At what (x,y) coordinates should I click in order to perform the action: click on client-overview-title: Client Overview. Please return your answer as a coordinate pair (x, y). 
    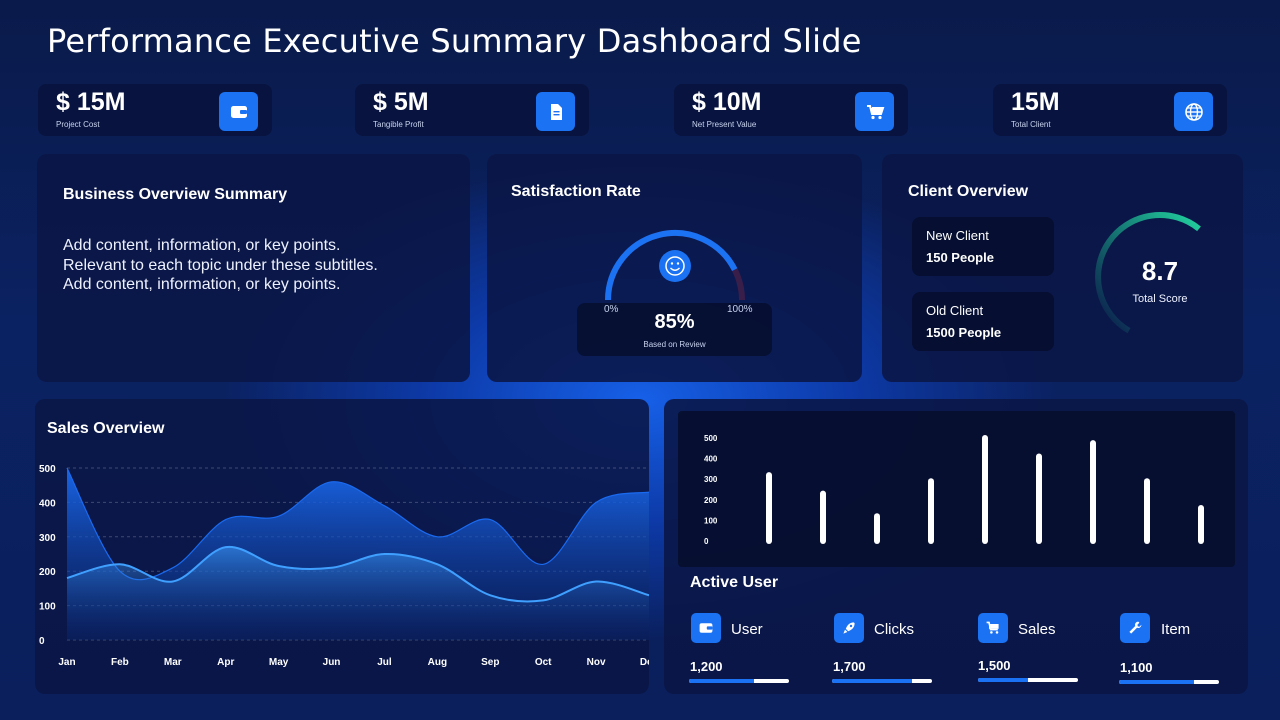
    Looking at the image, I should click on (968, 191).